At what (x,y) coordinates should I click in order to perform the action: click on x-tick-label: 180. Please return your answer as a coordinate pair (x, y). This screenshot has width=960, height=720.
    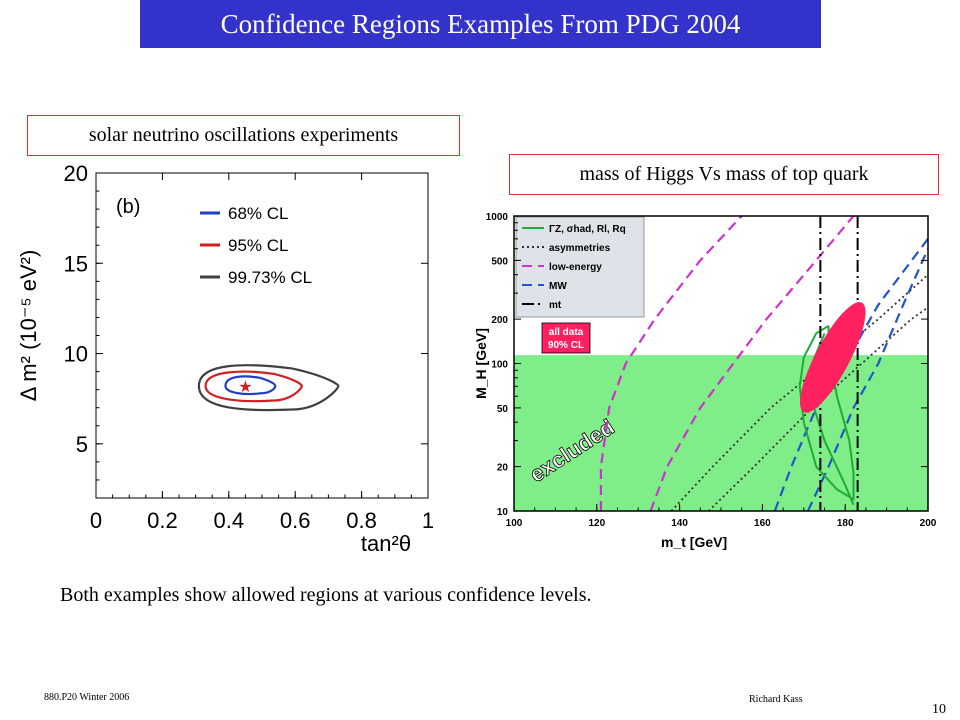
    Looking at the image, I should click on (845, 523).